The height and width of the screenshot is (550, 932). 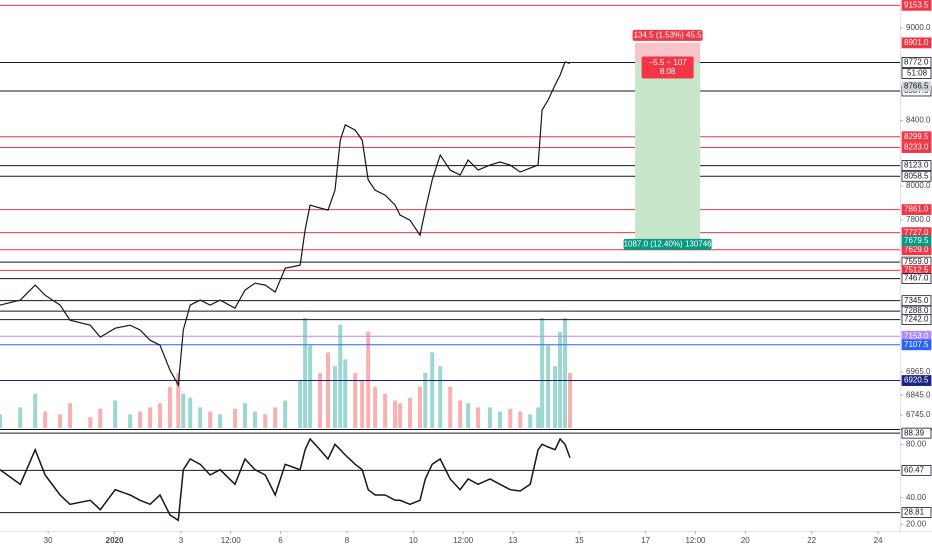 What do you see at coordinates (916, 249) in the screenshot?
I see `level-label: 7629.0` at bounding box center [916, 249].